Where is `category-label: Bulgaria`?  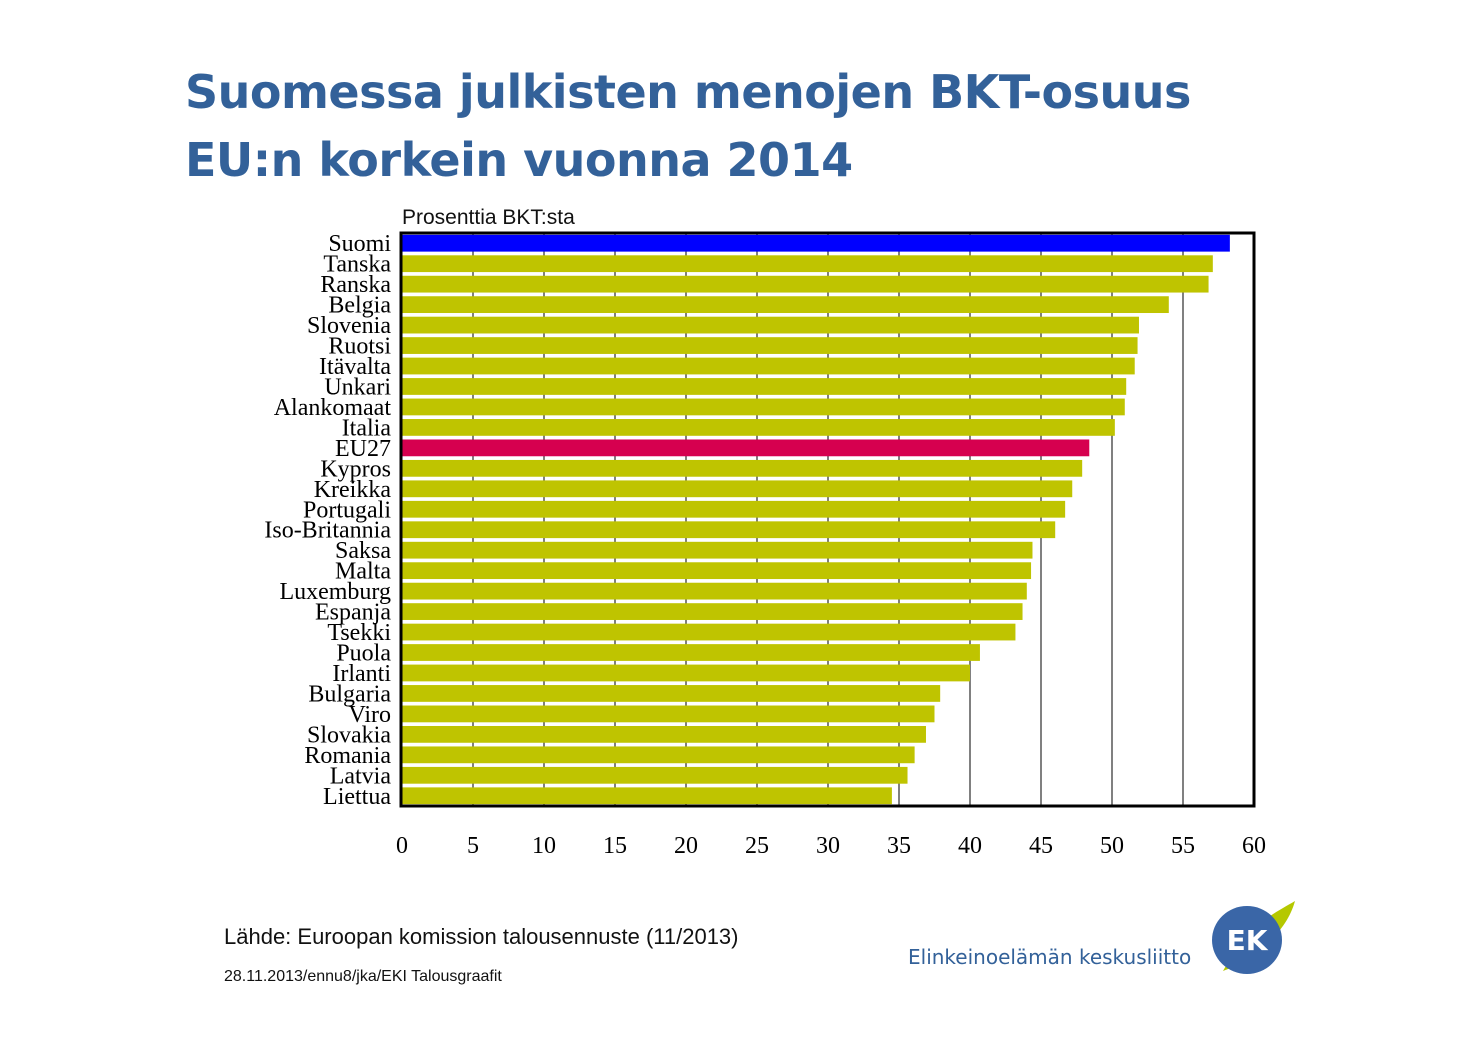
category-label: Bulgaria is located at coordinates (349, 694).